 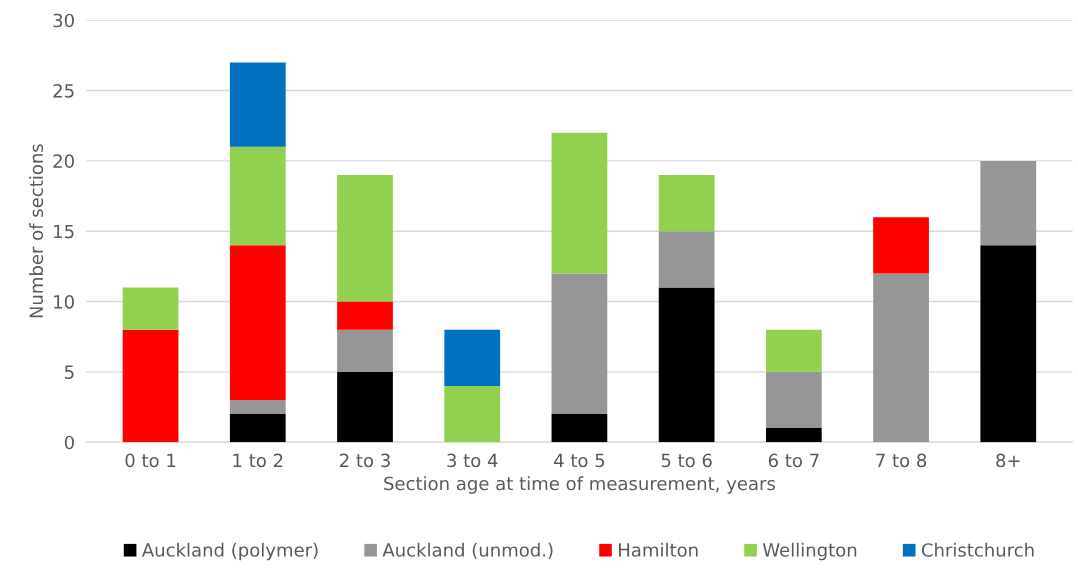 What do you see at coordinates (63, 20) in the screenshot?
I see `y-tick-label: 30` at bounding box center [63, 20].